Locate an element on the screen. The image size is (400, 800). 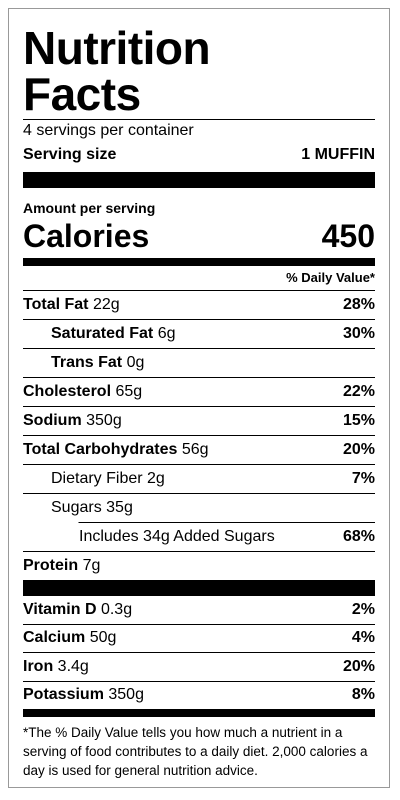
nutrient-name: Vitamin D is located at coordinates (60, 609).